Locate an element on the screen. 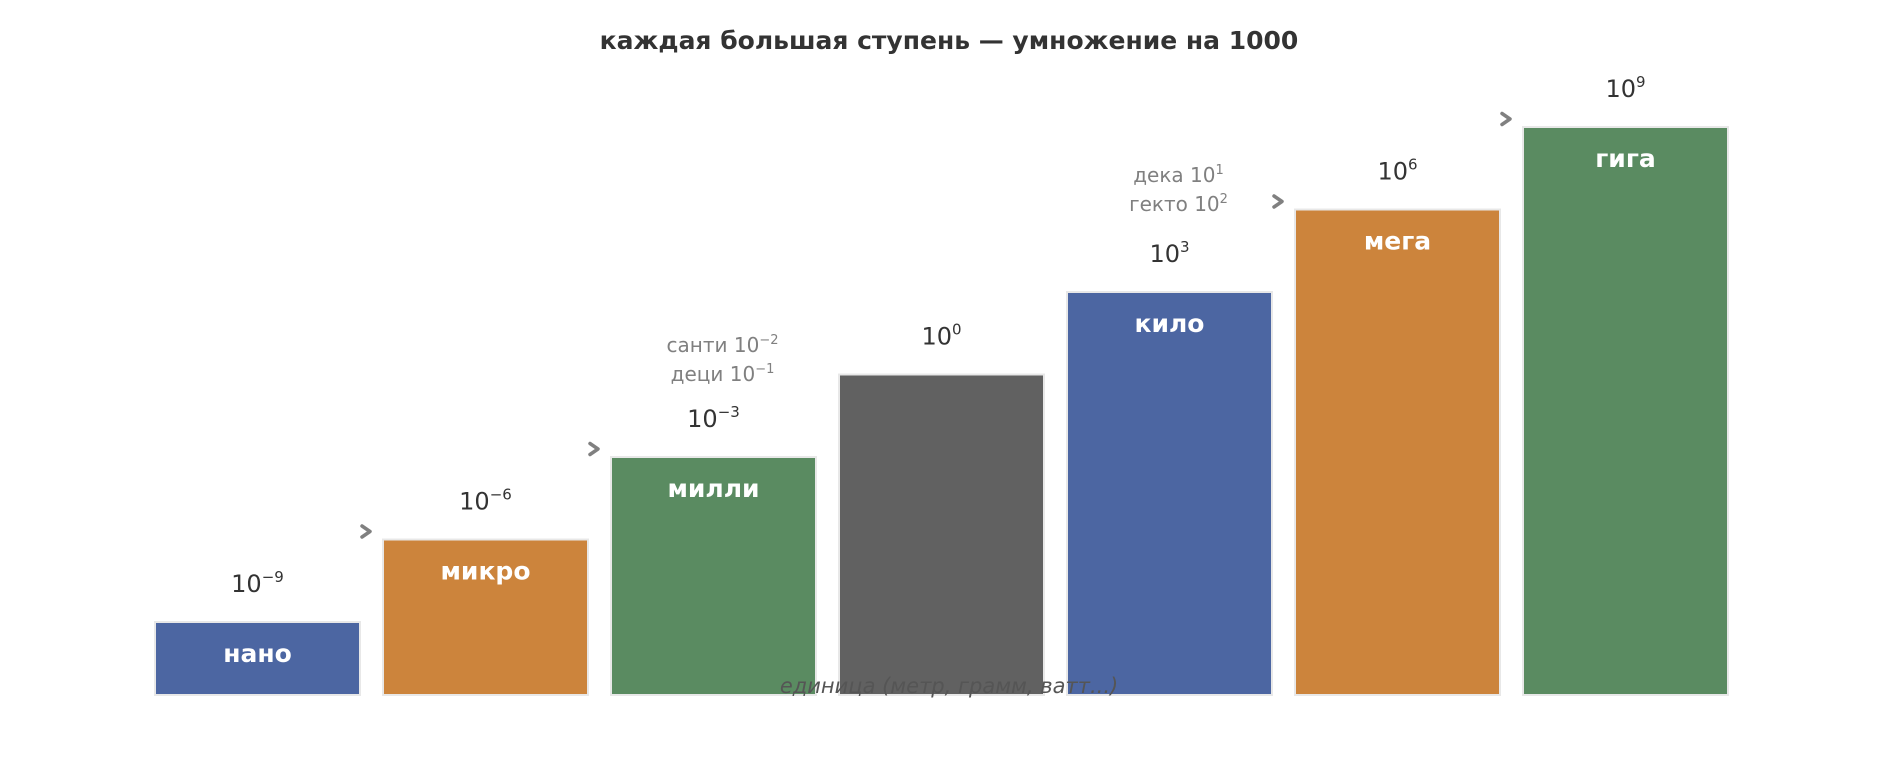  exponent-label-1: 10−6 is located at coordinates (485, 501).